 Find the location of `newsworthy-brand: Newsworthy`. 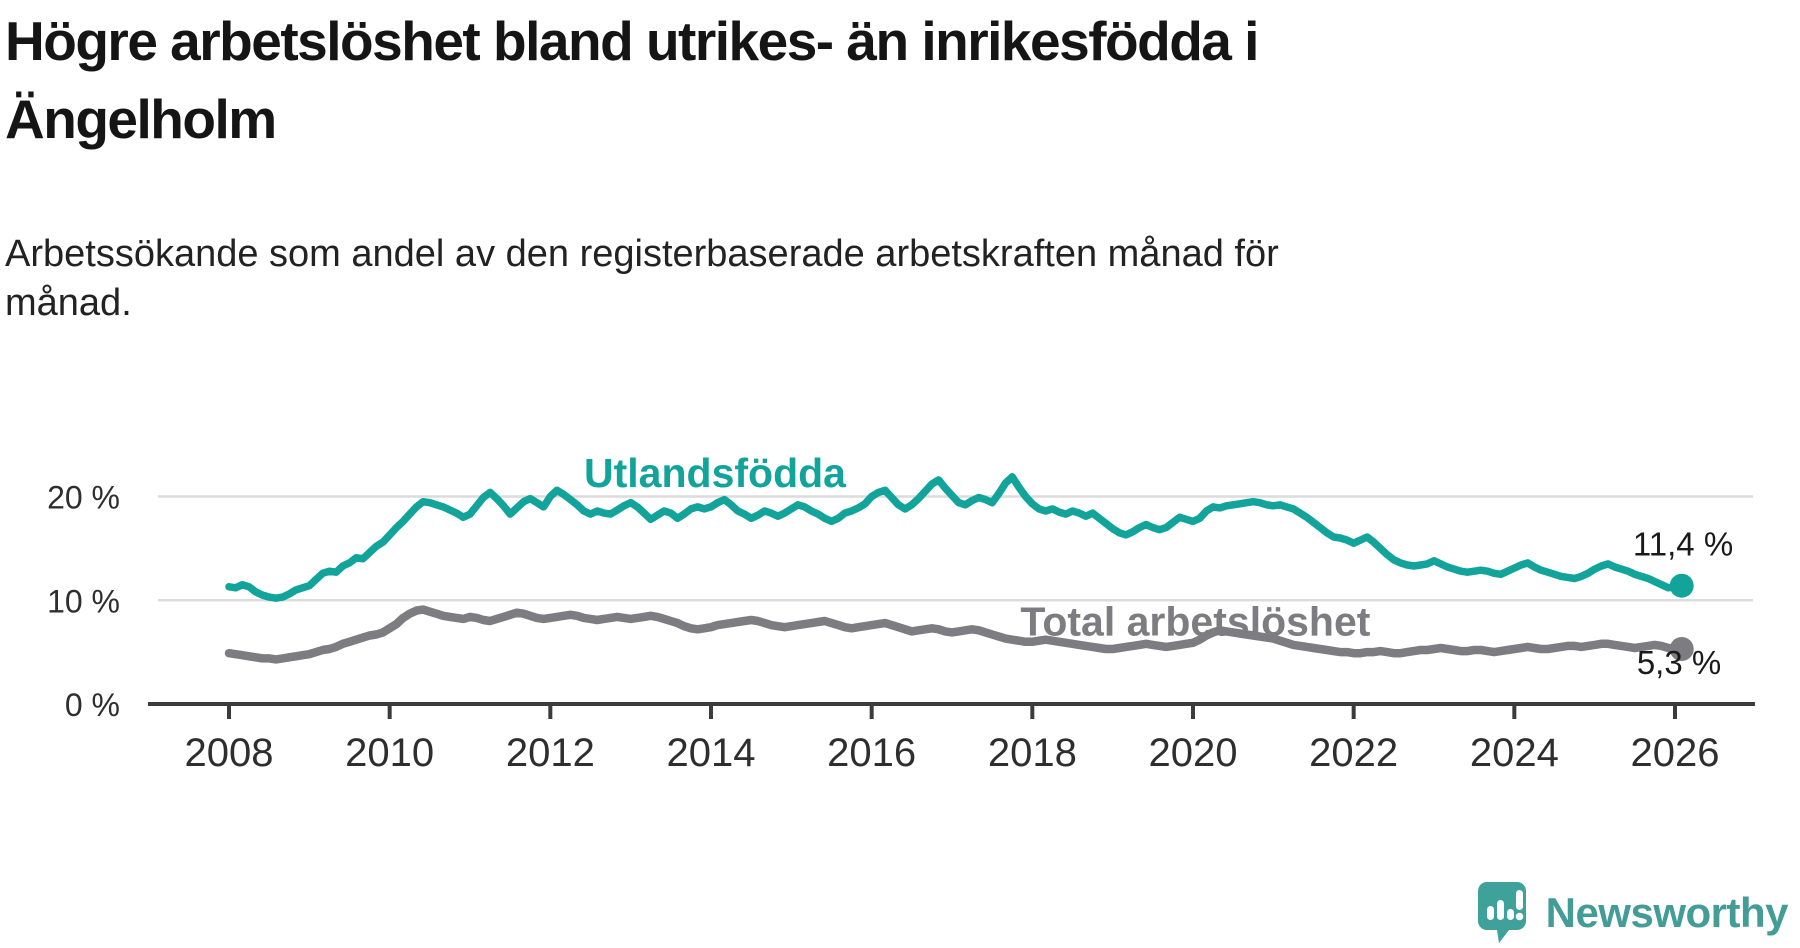

newsworthy-brand: Newsworthy is located at coordinates (1633, 913).